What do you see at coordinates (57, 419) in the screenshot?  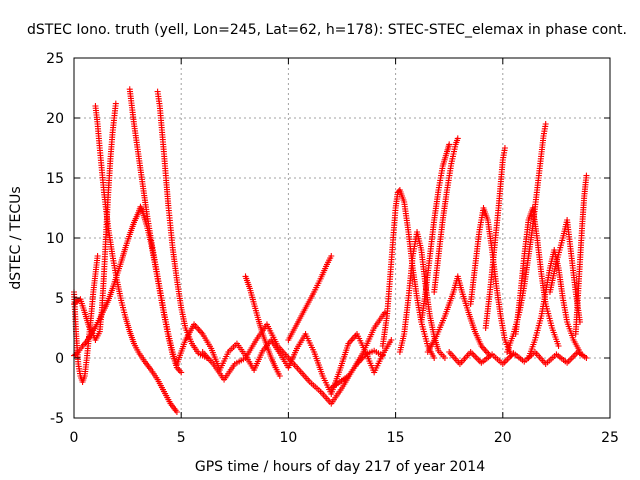 I see `y-tick-label: -5` at bounding box center [57, 419].